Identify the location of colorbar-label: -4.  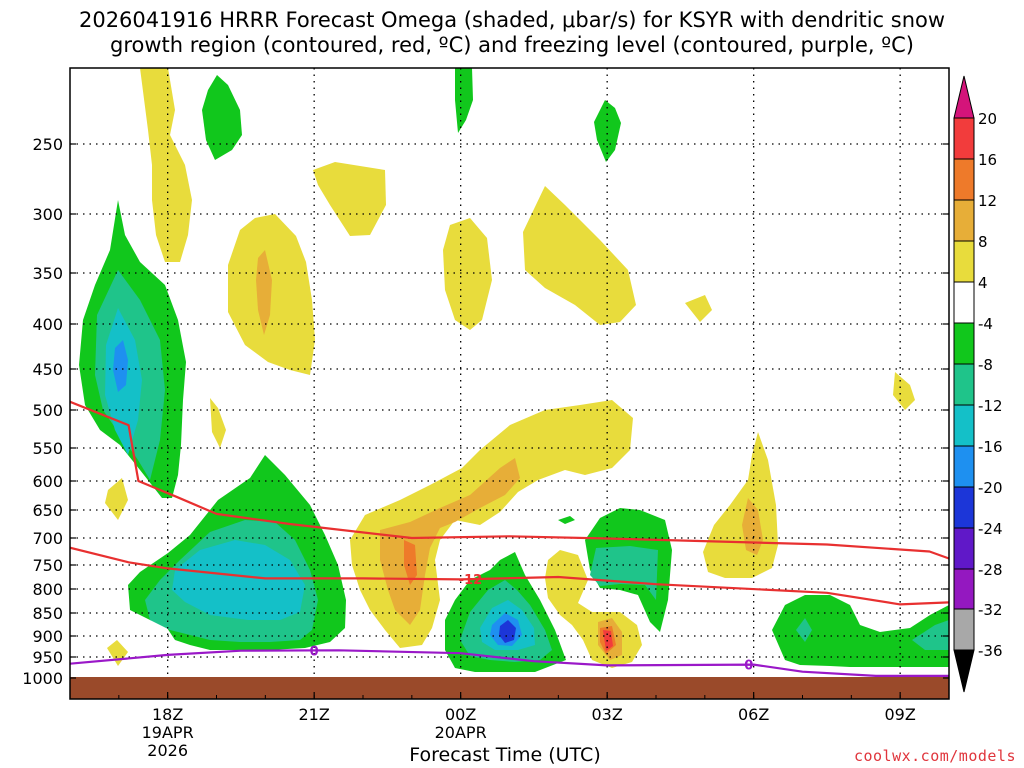
(985, 324).